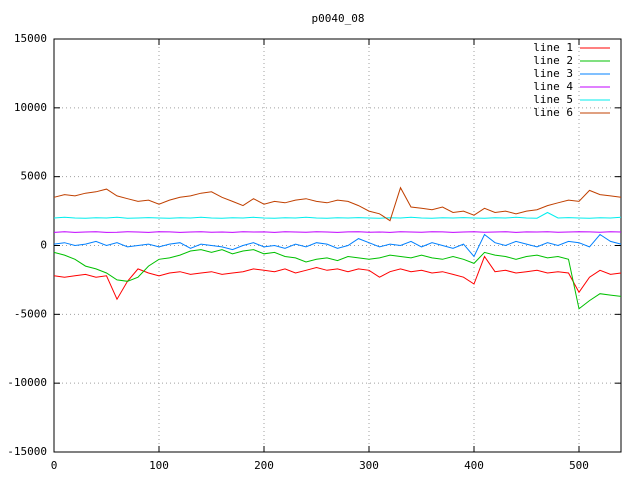 The height and width of the screenshot is (484, 640). I want to click on legend-label: line 6, so click(553, 112).